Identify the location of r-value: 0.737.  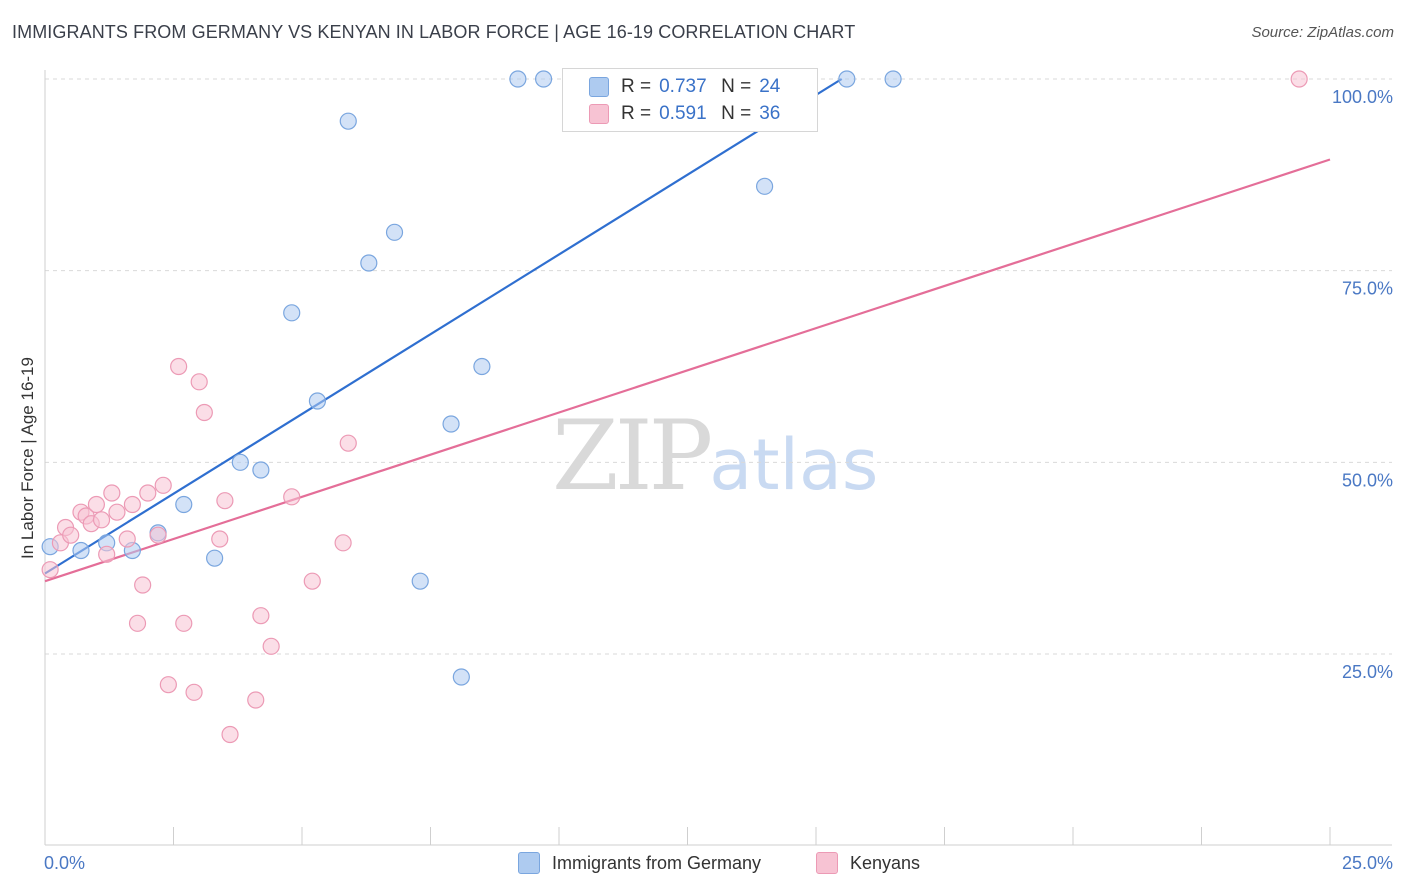
(683, 86).